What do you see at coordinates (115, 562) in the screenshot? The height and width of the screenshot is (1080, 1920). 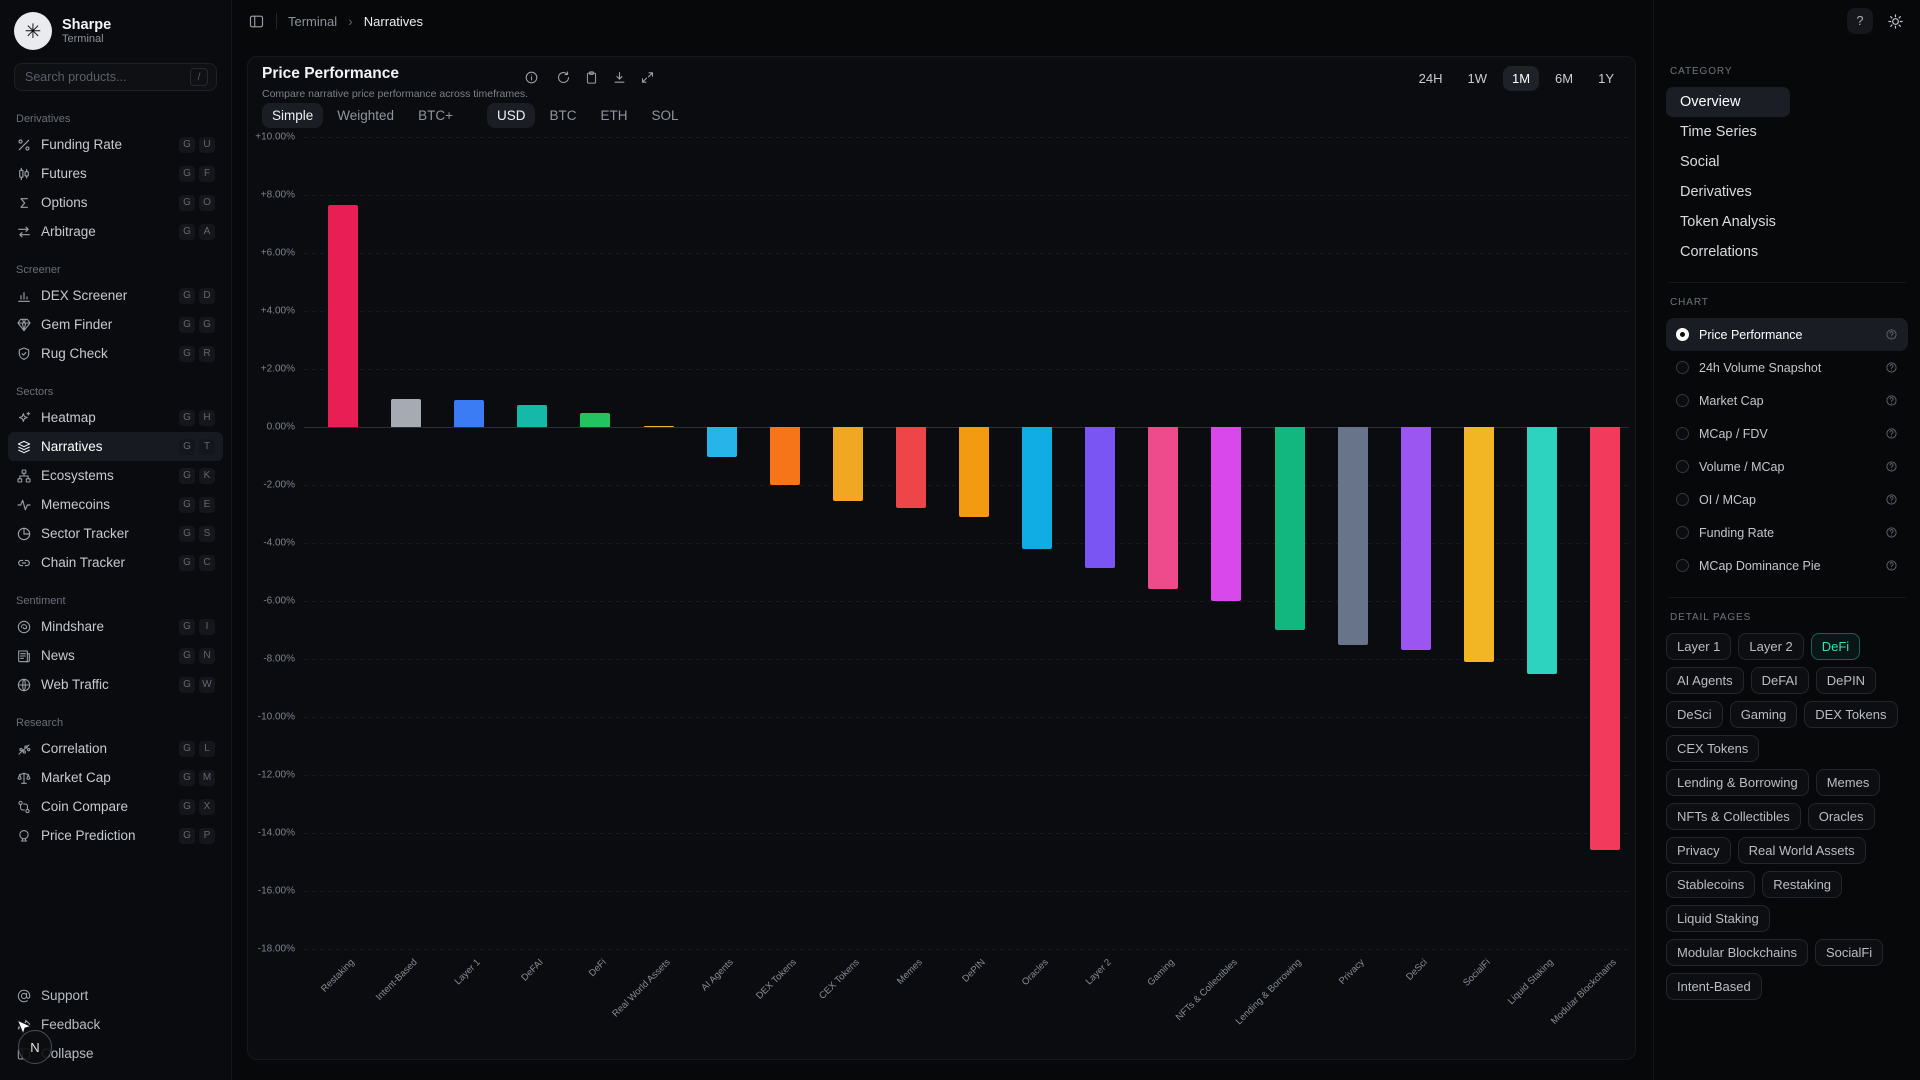 I see `sidebar-item-chain-tracker: Chain Tracker G C` at bounding box center [115, 562].